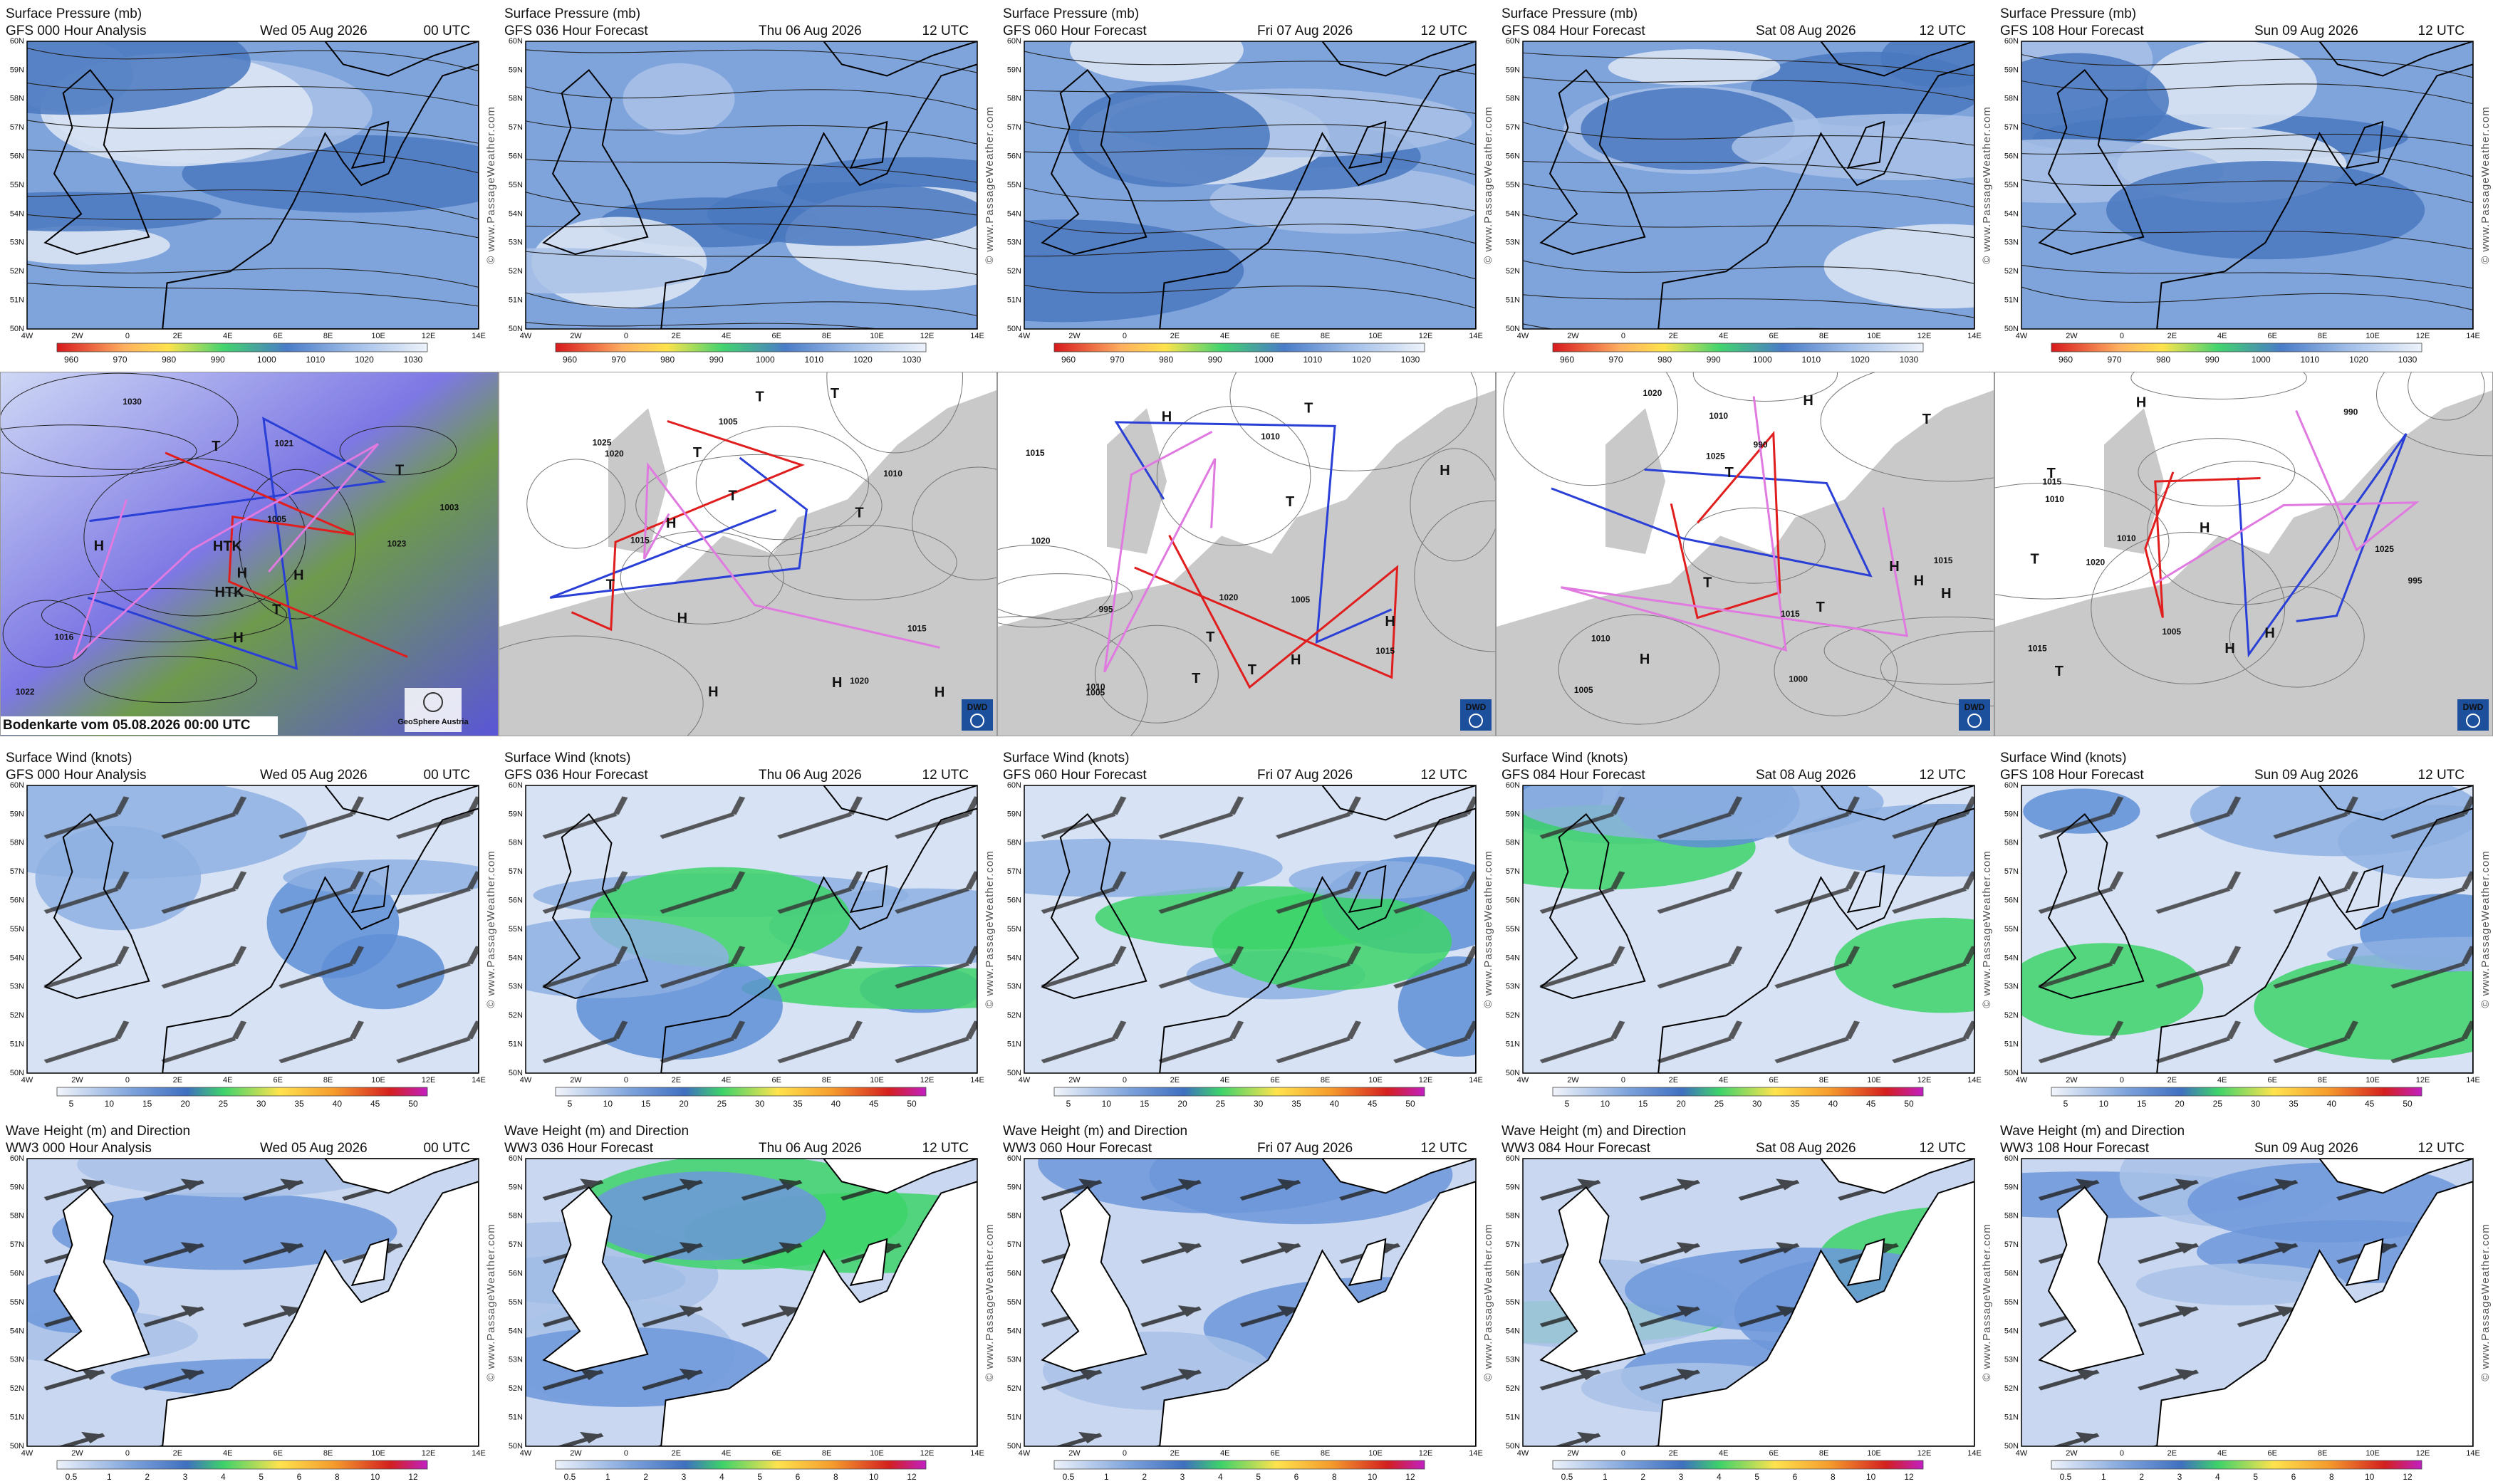 Image resolution: width=2493 pixels, height=1484 pixels. What do you see at coordinates (1264, 360) in the screenshot?
I see `colorbar-label: 1000` at bounding box center [1264, 360].